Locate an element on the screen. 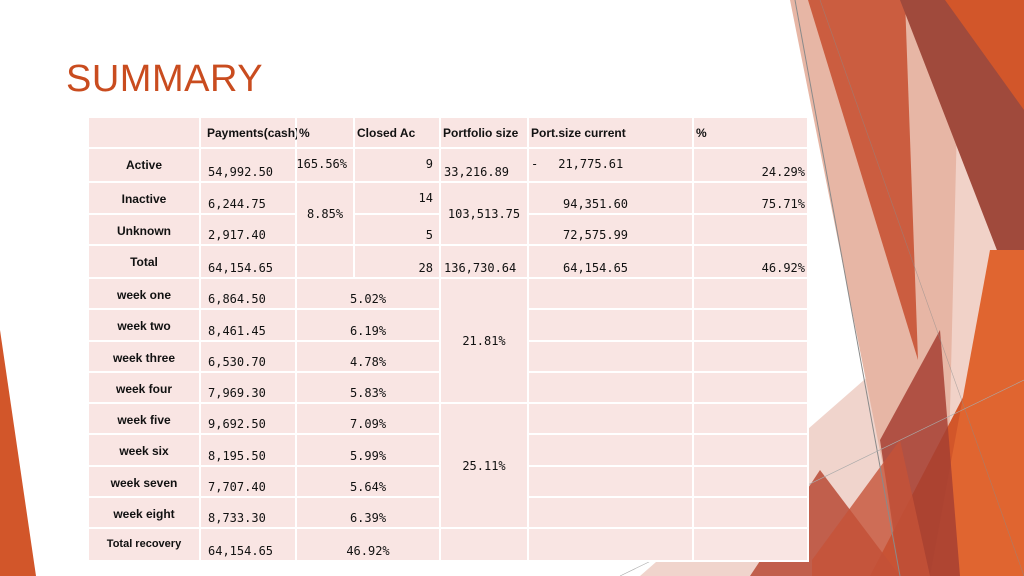  row-label-week-three: week three is located at coordinates (145, 357).